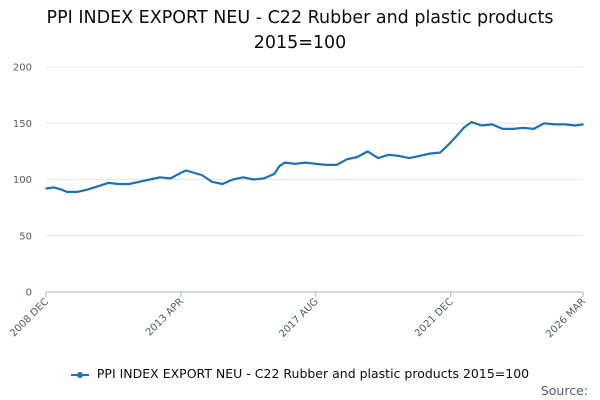  I want to click on y-tick-label: 50, so click(25, 236).